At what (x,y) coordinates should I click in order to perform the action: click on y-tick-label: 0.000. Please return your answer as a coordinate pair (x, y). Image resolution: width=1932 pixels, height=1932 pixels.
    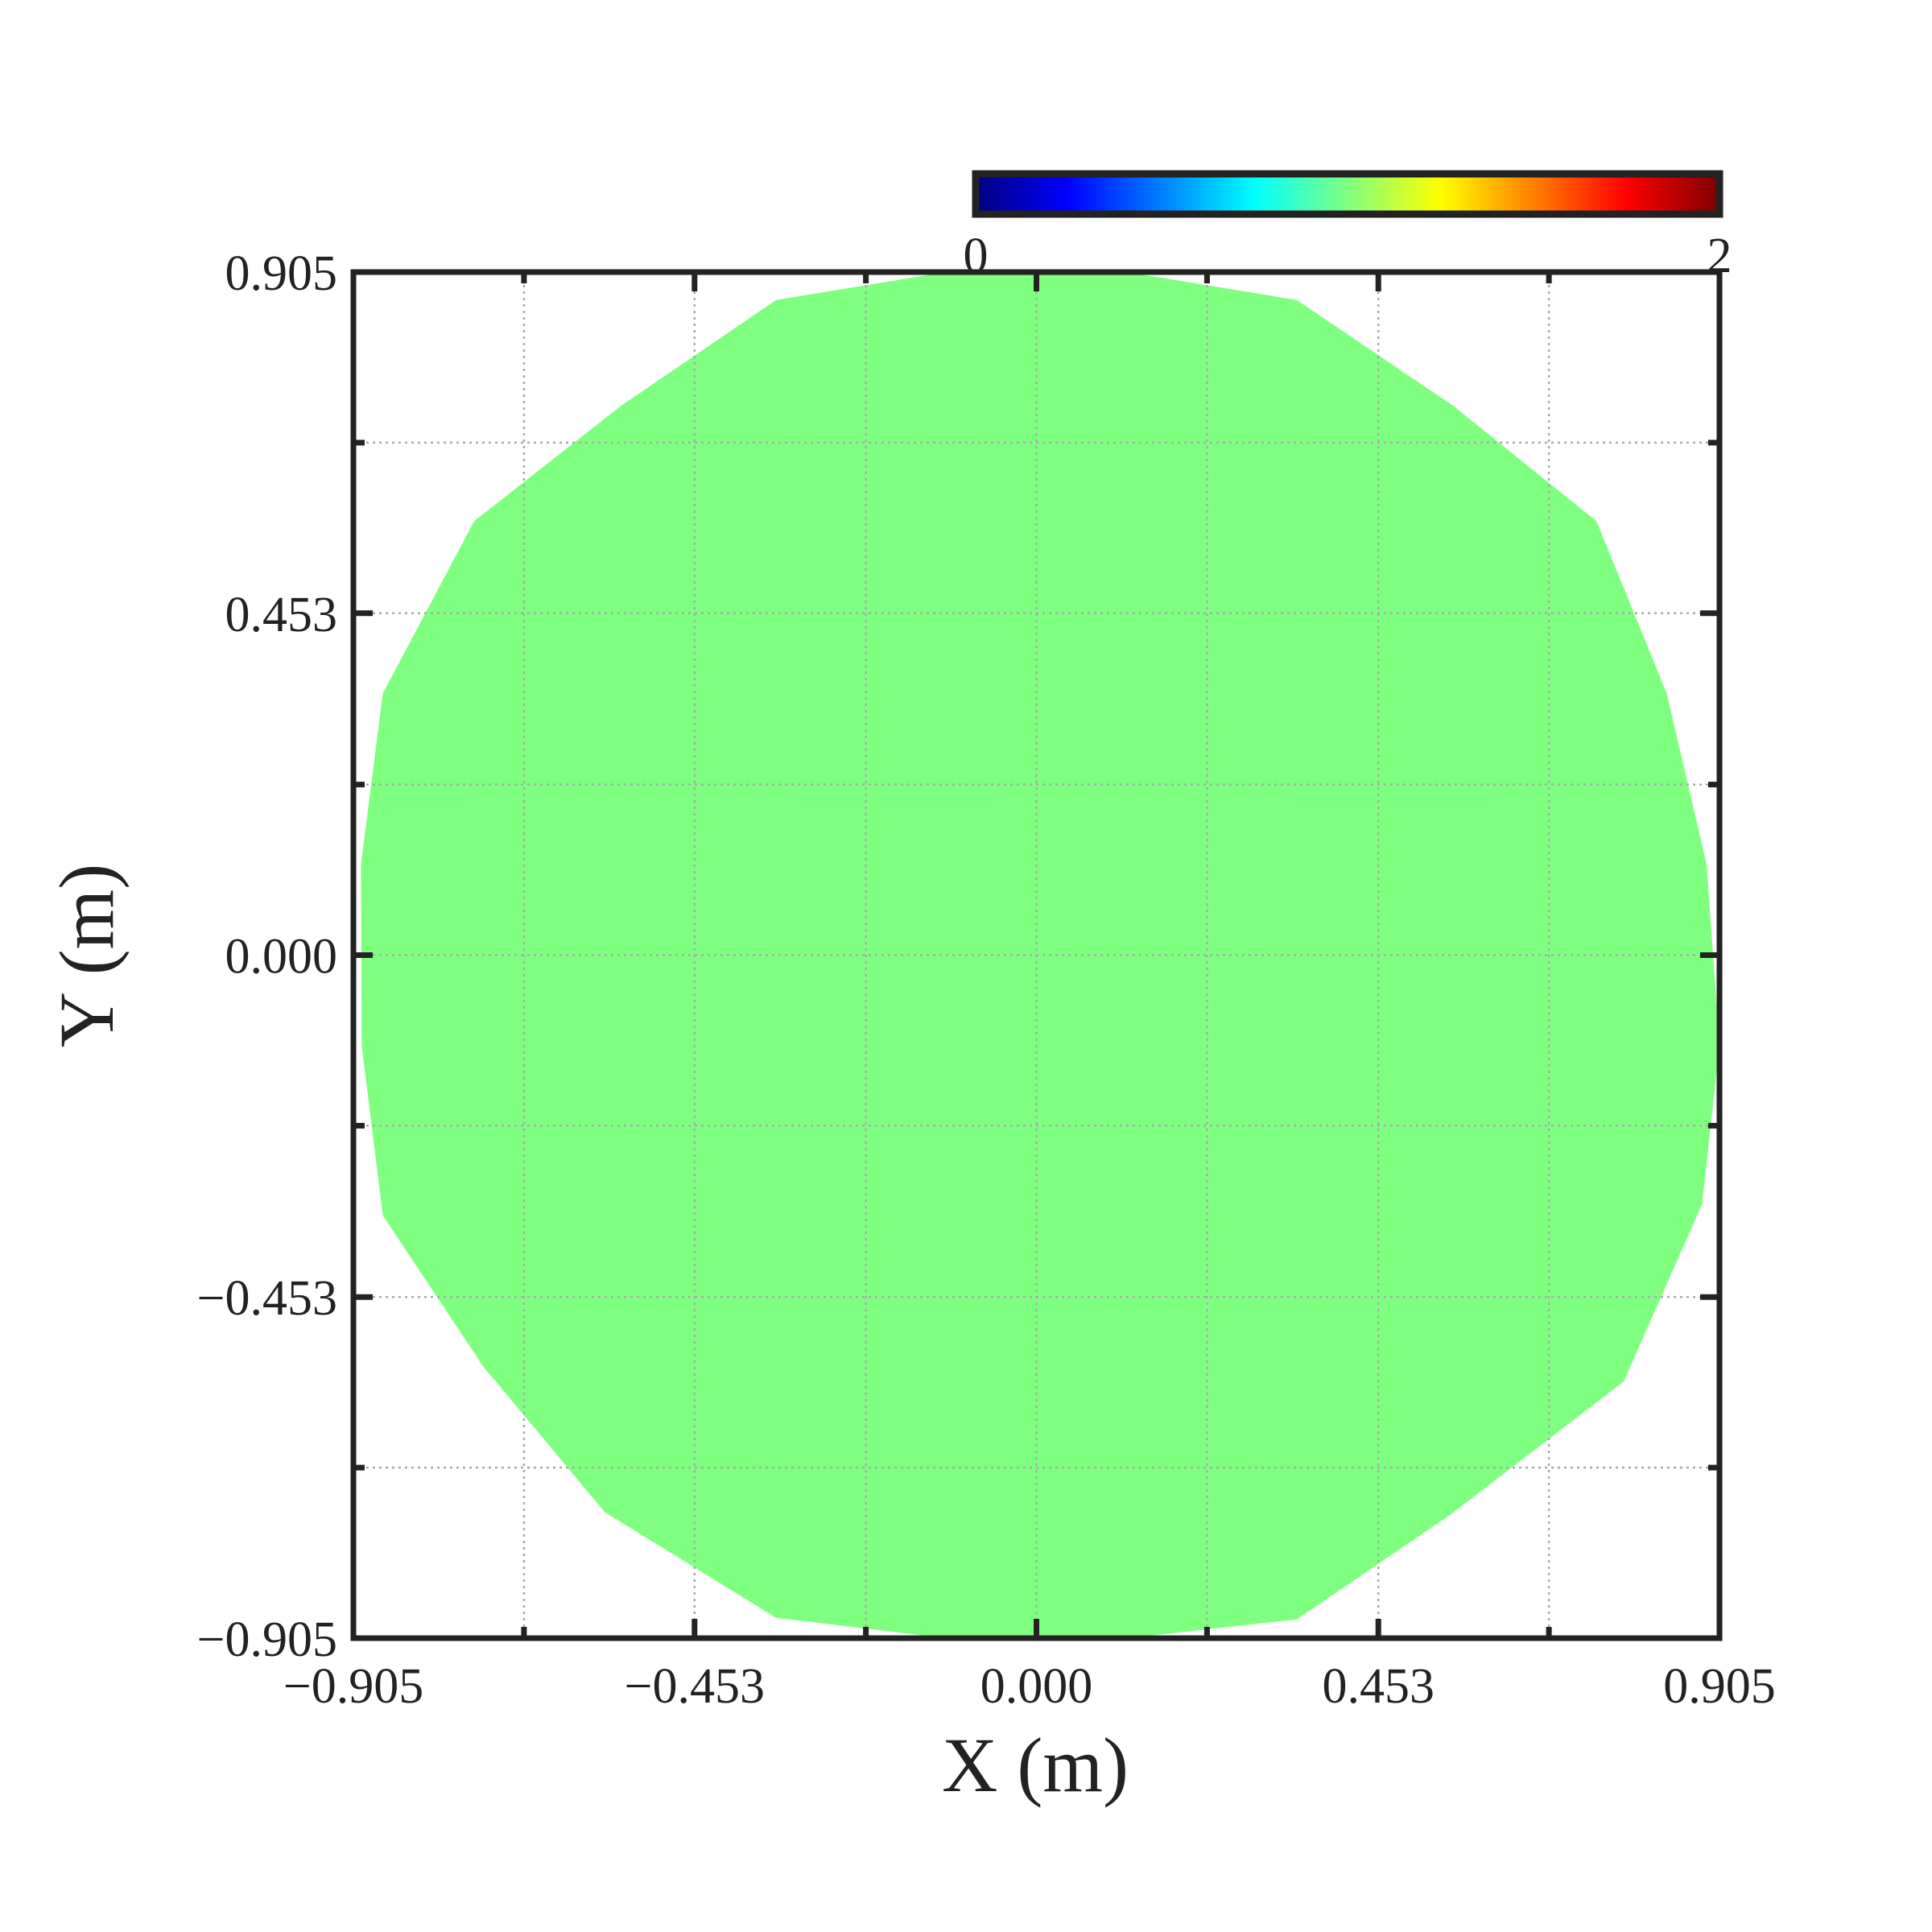
    Looking at the image, I should click on (281, 957).